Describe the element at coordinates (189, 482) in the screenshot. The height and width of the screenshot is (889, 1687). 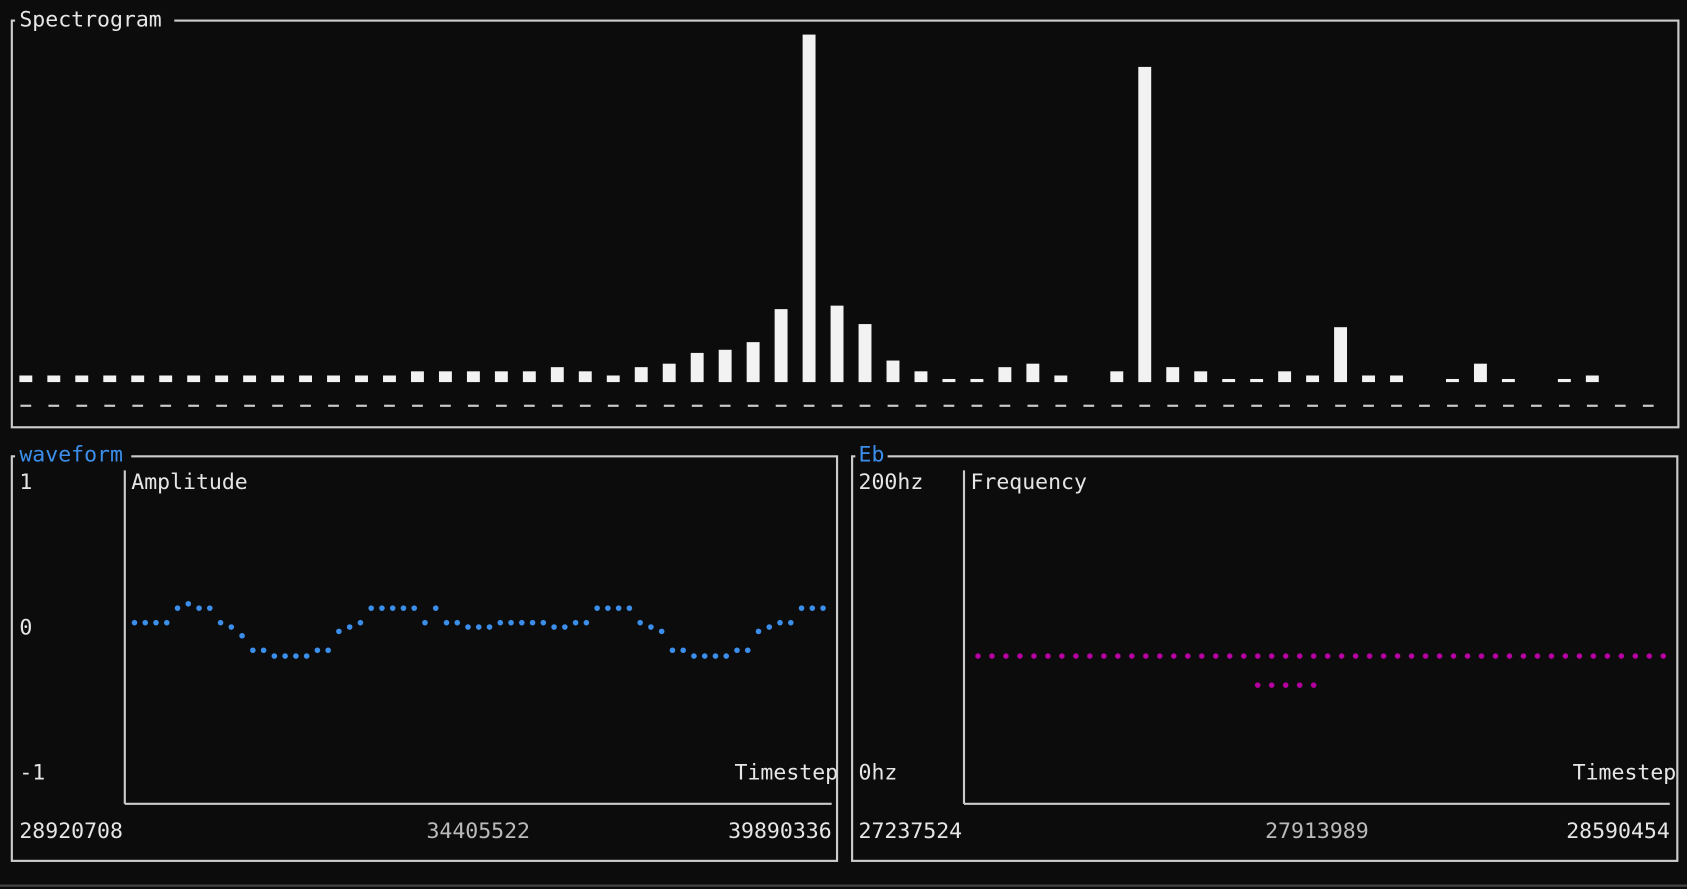
I see `axis-label: Amplitude` at that location.